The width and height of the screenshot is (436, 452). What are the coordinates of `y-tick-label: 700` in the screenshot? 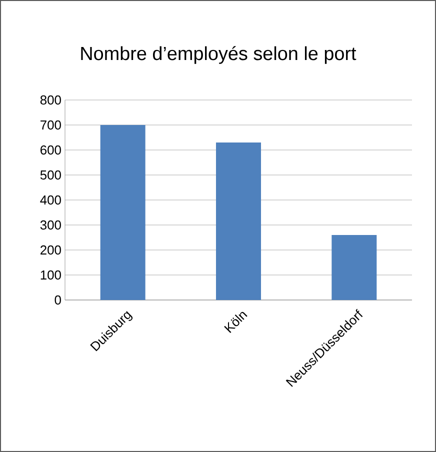 It's located at (50, 125).